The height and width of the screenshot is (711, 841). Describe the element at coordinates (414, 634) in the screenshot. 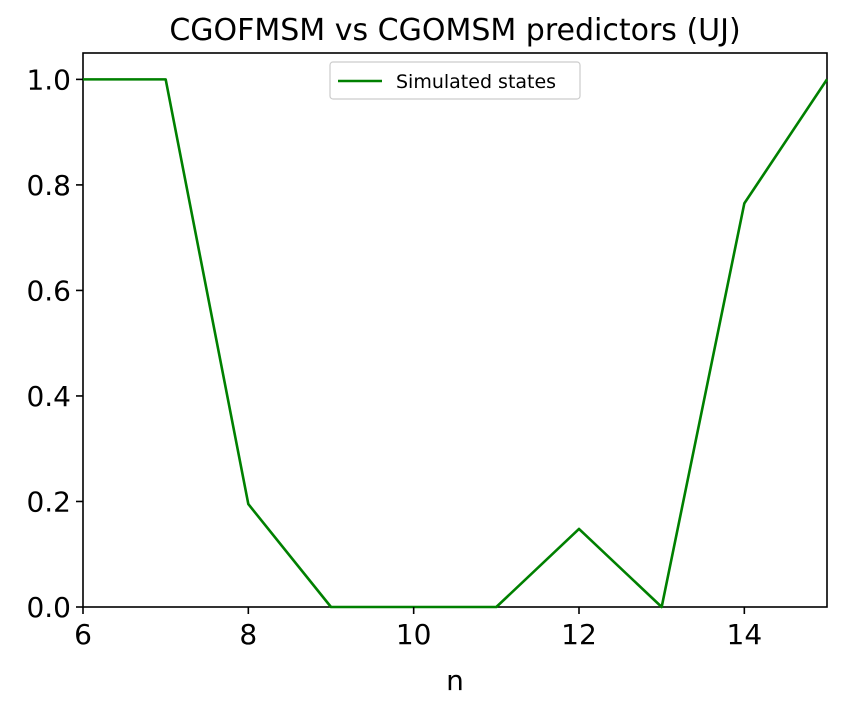

I see `x-tick-label-2: 10` at that location.